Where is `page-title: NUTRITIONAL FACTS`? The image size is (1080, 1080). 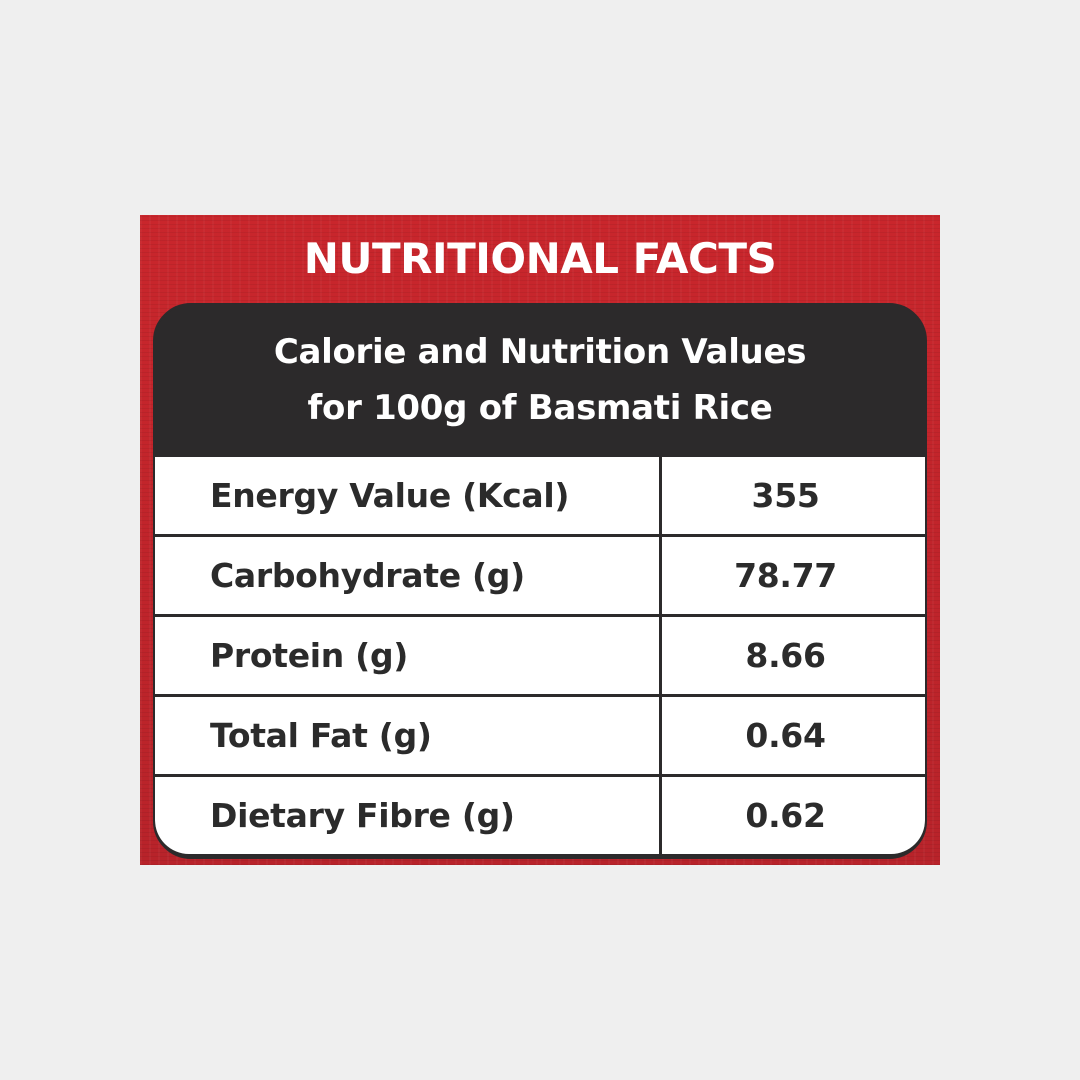 page-title: NUTRITIONAL FACTS is located at coordinates (540, 258).